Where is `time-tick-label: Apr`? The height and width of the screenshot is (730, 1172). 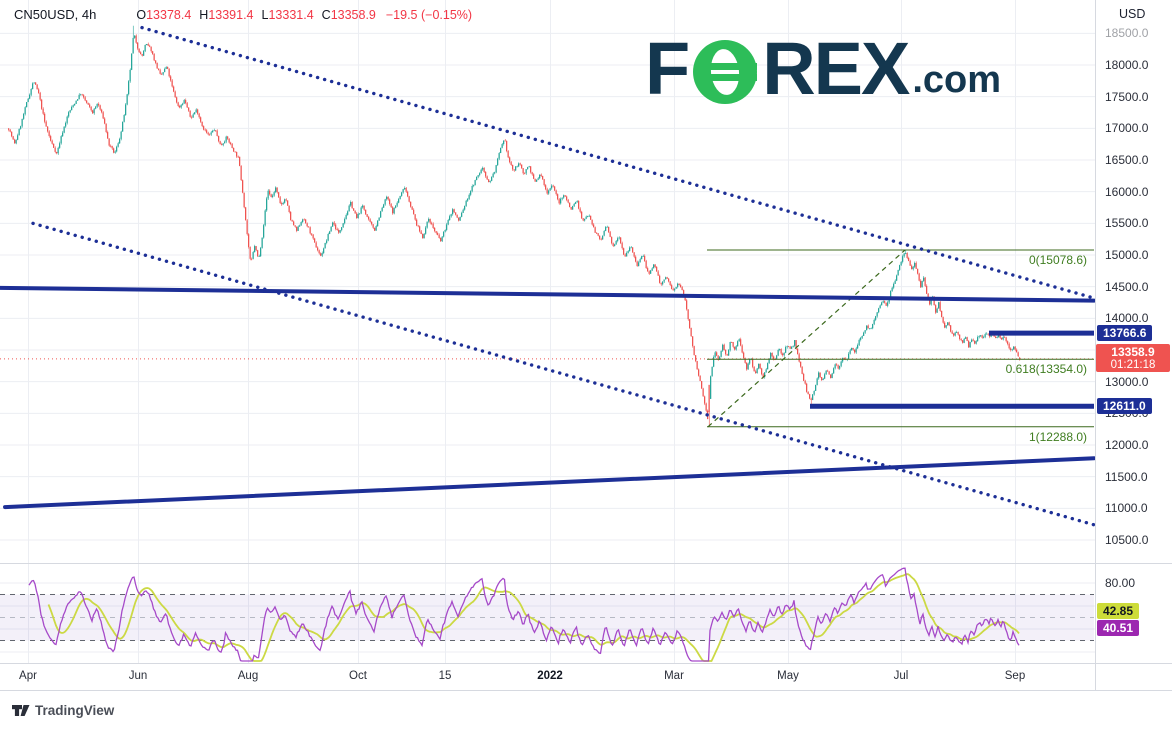 time-tick-label: Apr is located at coordinates (28, 676).